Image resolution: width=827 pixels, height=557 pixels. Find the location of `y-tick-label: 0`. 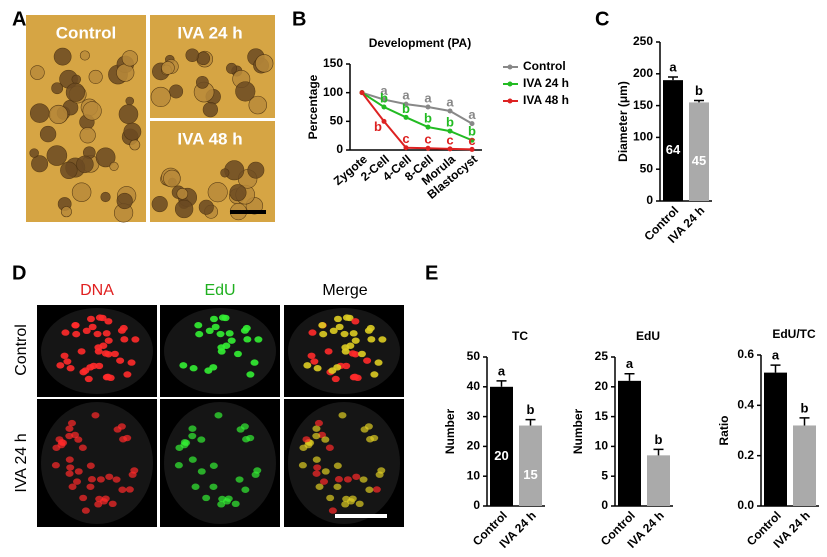

y-tick-label: 0 is located at coordinates (476, 505).